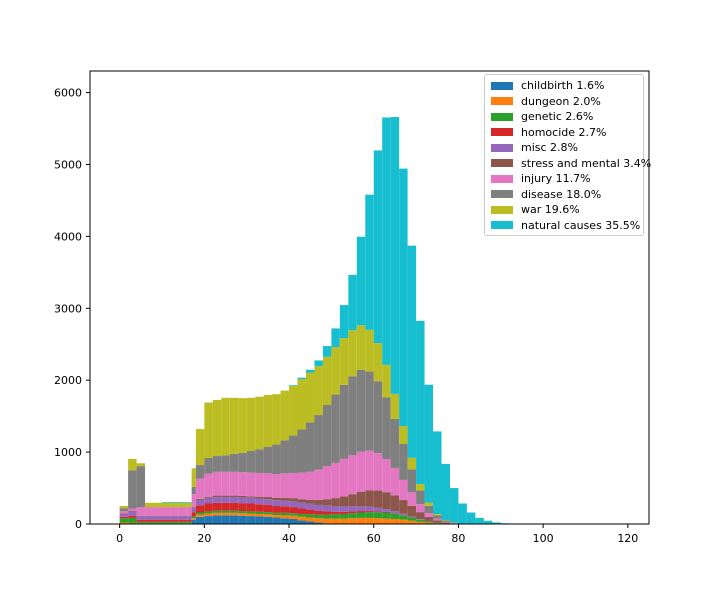 This screenshot has height=593, width=720. What do you see at coordinates (627, 538) in the screenshot?
I see `x-tick-label: 120` at bounding box center [627, 538].